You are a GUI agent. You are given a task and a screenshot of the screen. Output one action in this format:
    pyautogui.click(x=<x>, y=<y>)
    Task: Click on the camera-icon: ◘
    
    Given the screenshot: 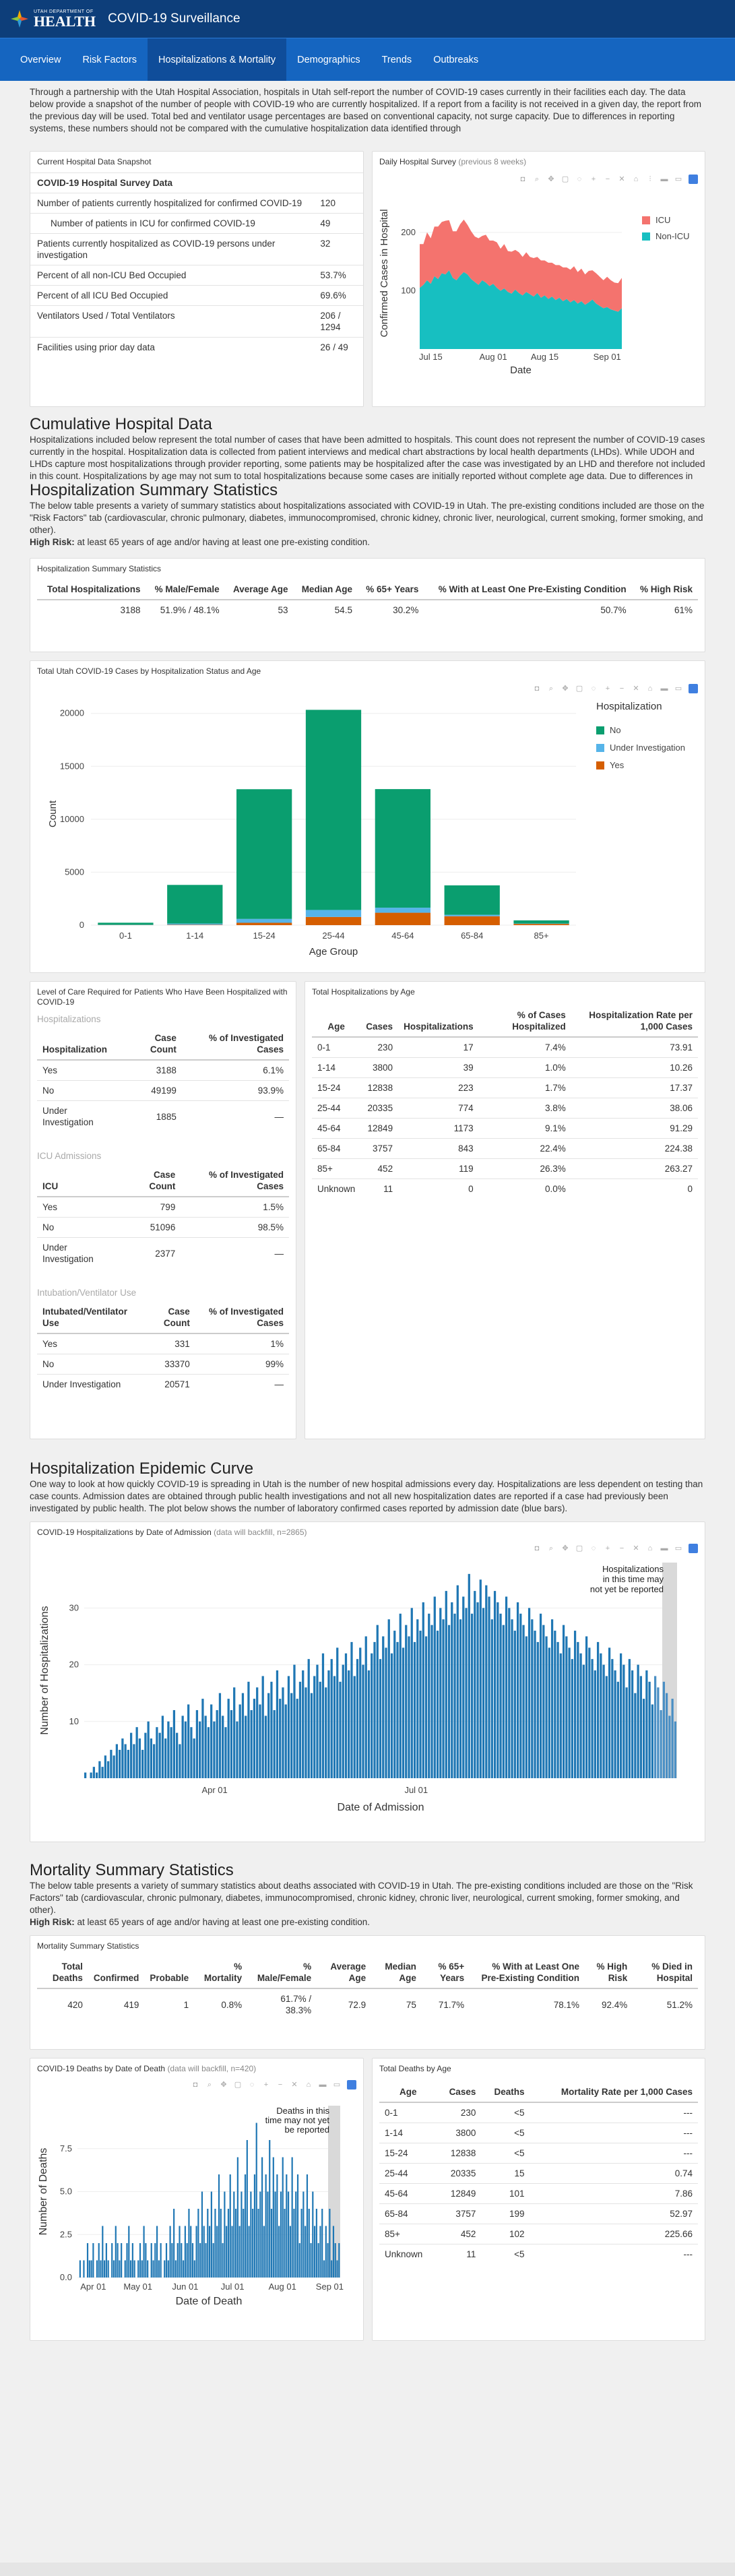 What is the action you would take?
    pyautogui.click(x=537, y=689)
    